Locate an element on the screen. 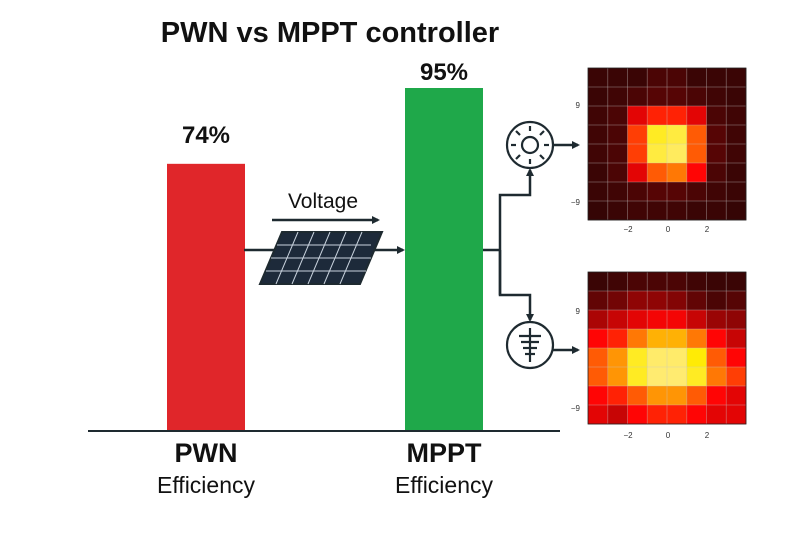  heatmap2-xtick: 2 is located at coordinates (707, 435).